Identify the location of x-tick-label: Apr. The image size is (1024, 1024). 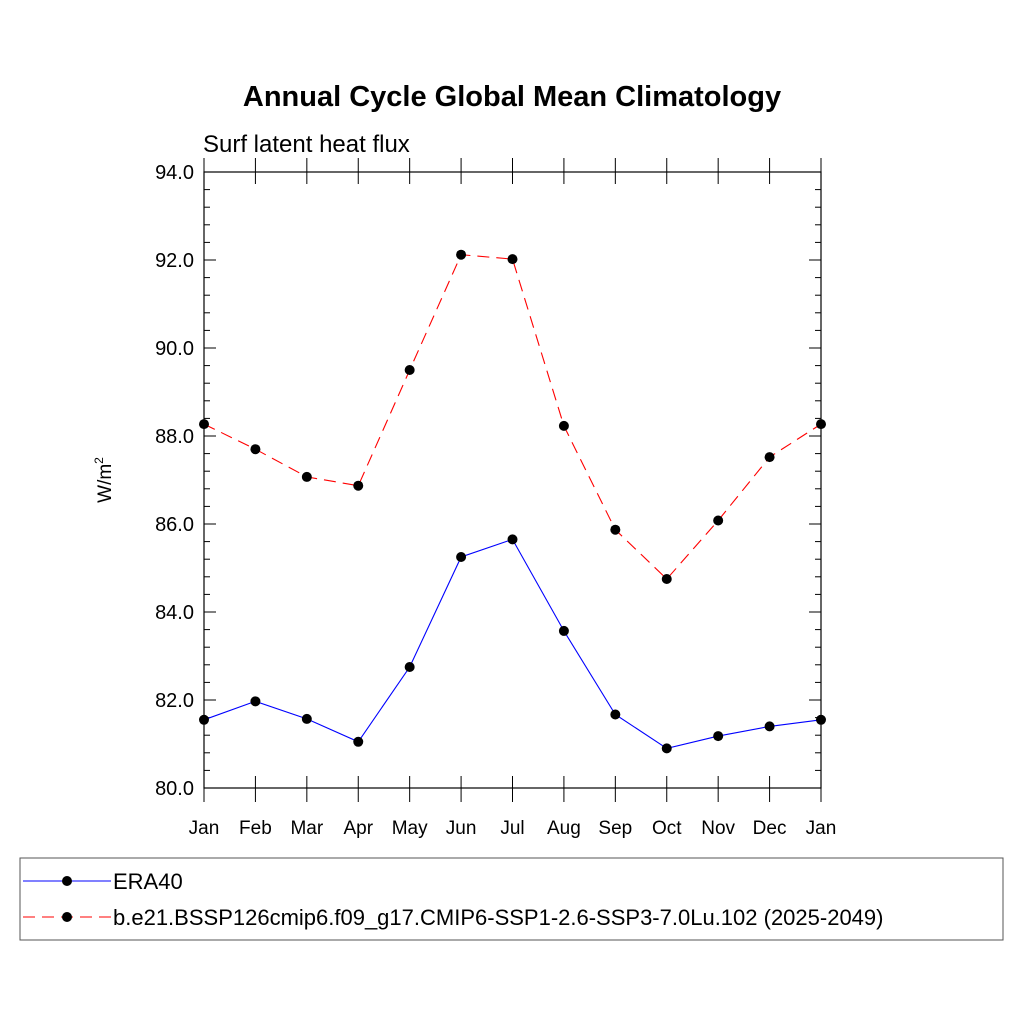
(358, 828).